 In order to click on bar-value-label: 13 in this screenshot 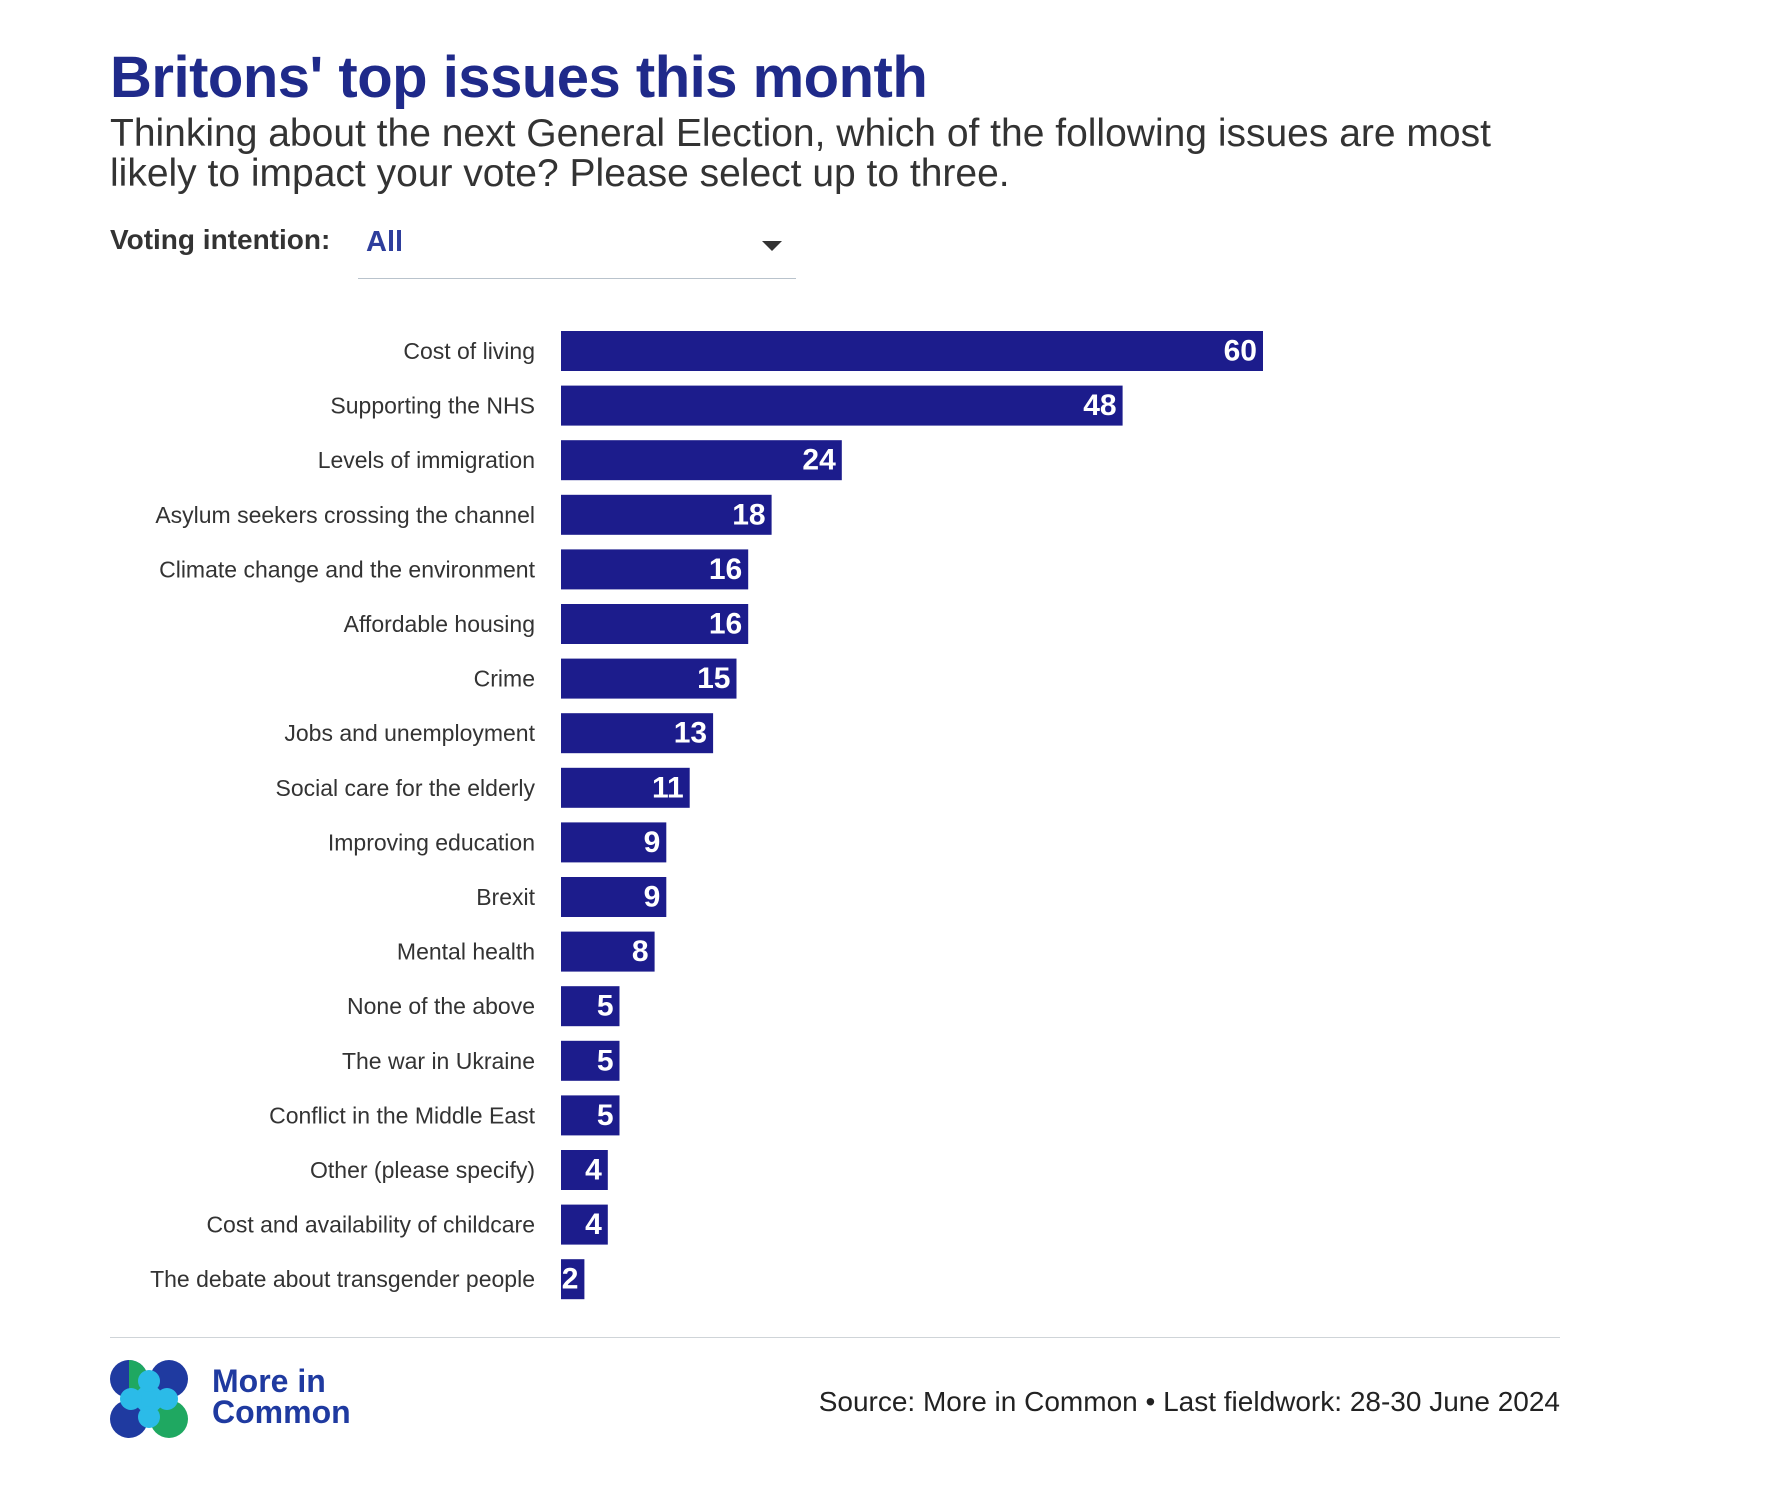, I will do `click(690, 733)`.